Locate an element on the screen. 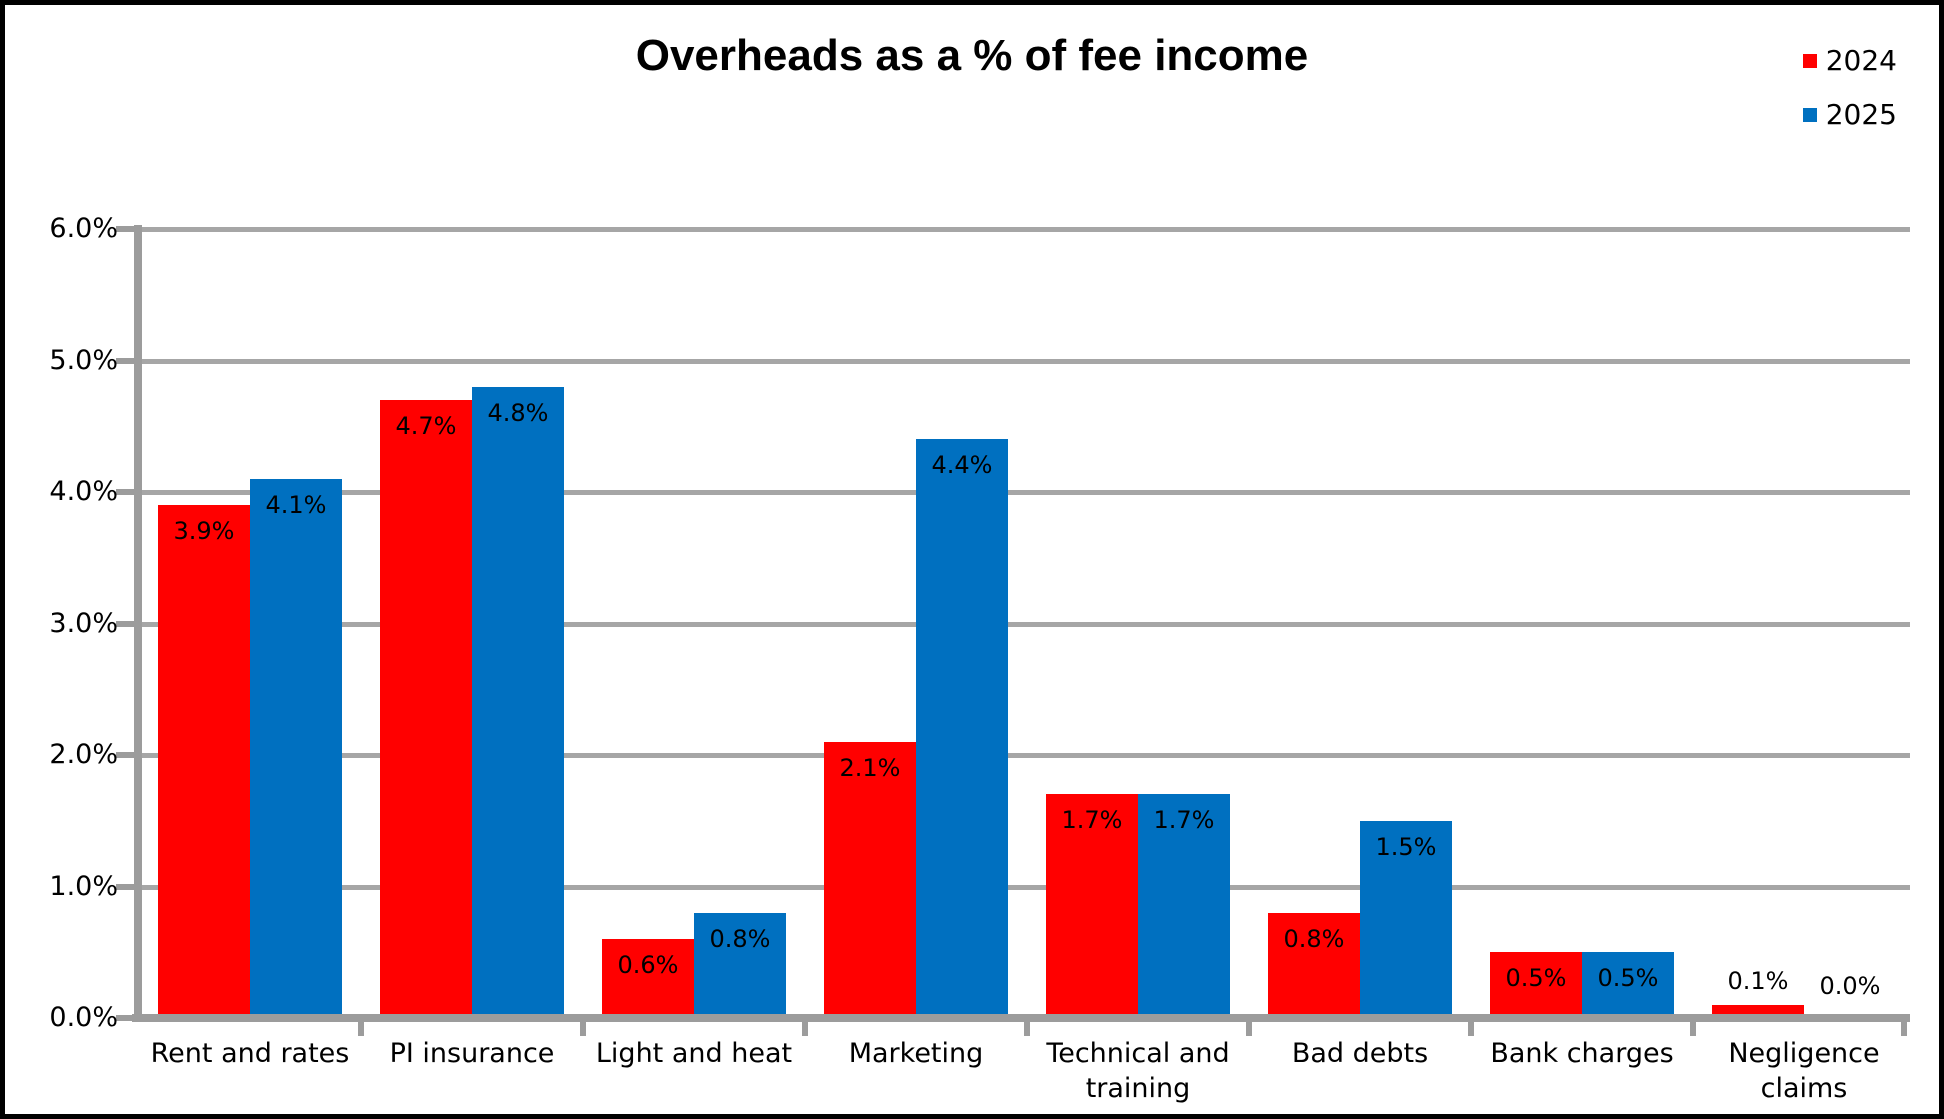 This screenshot has width=1944, height=1119. legend: 2024 2025 is located at coordinates (1849, 99).